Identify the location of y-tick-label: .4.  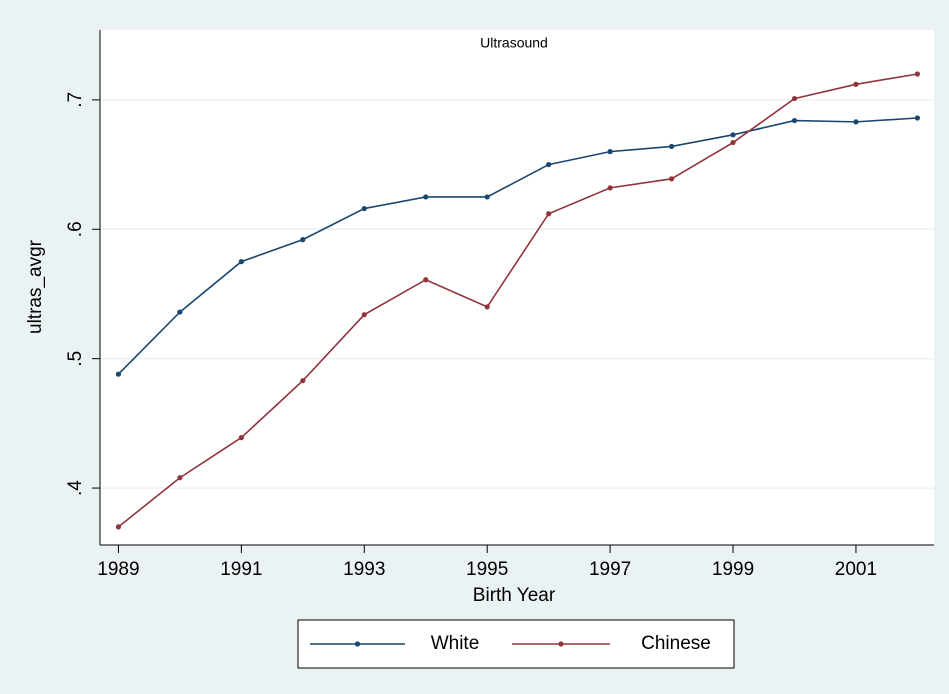
(75, 488).